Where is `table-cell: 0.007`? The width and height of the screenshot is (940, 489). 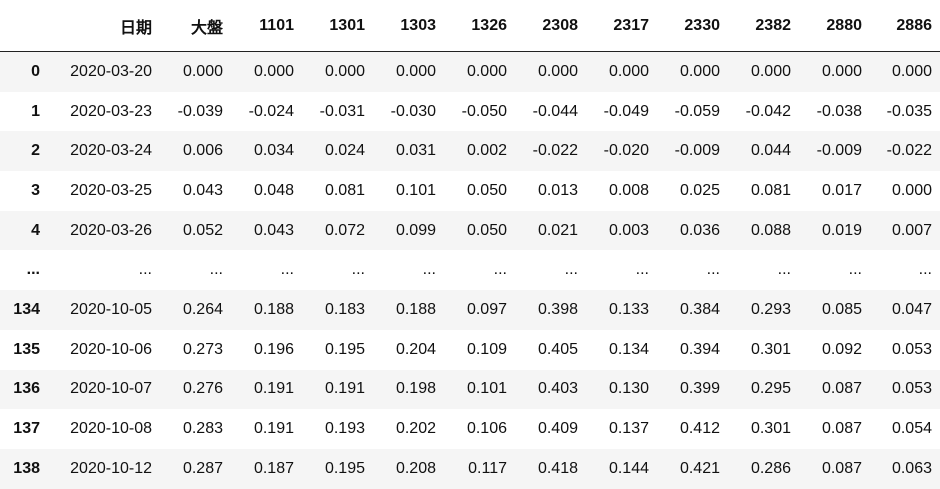
table-cell: 0.007 is located at coordinates (911, 230).